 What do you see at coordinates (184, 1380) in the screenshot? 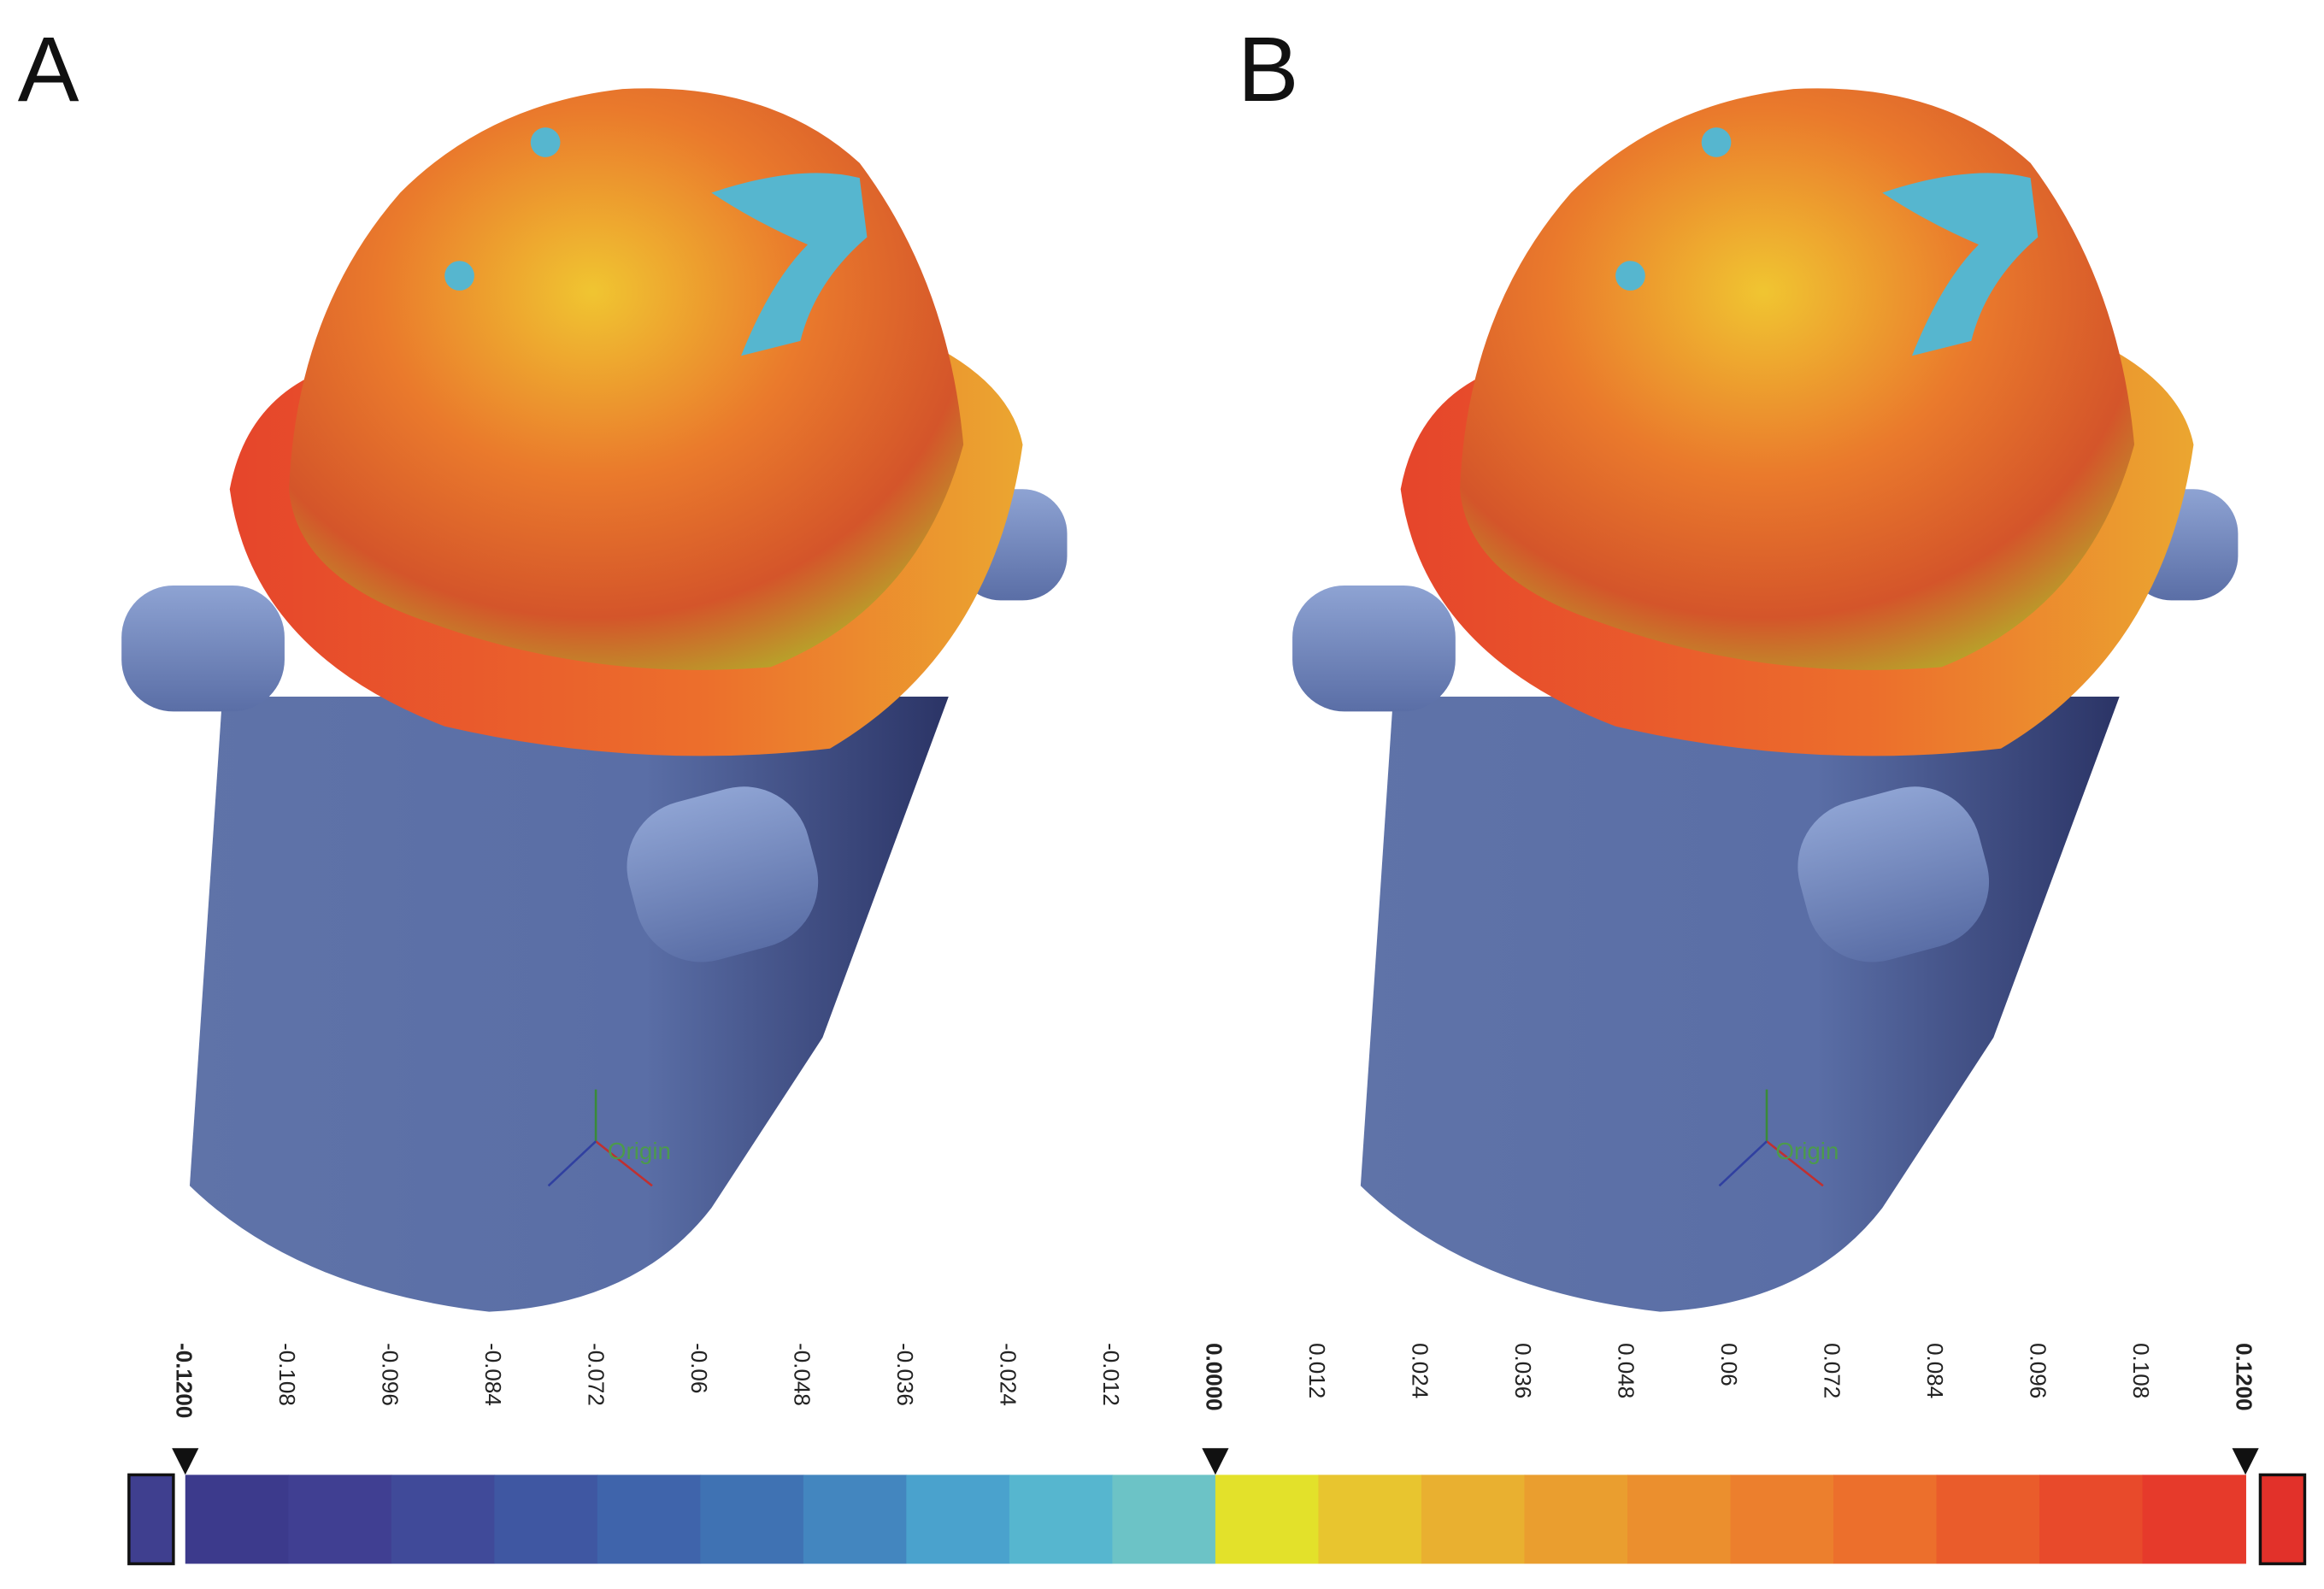
I see `colorbar-tick-label: -0.1200` at bounding box center [184, 1380].